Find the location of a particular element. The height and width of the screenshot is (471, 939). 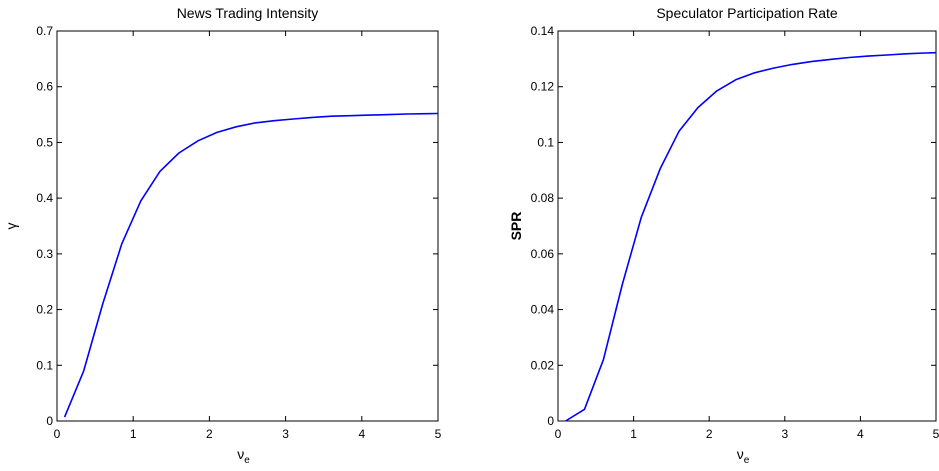

y-tick-label: 0.6 is located at coordinates (44, 87).